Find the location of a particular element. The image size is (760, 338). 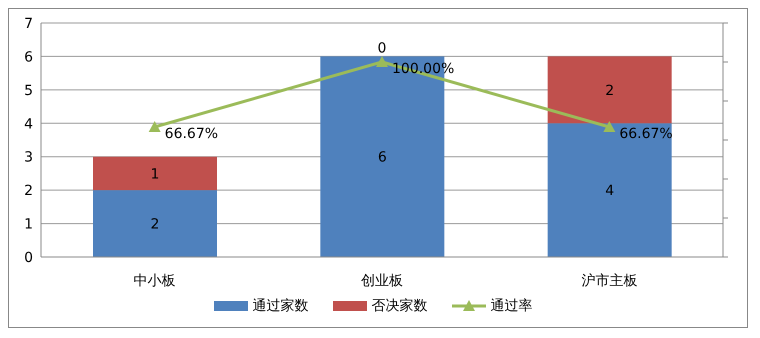

legend-label: 通过率 is located at coordinates (511, 306).